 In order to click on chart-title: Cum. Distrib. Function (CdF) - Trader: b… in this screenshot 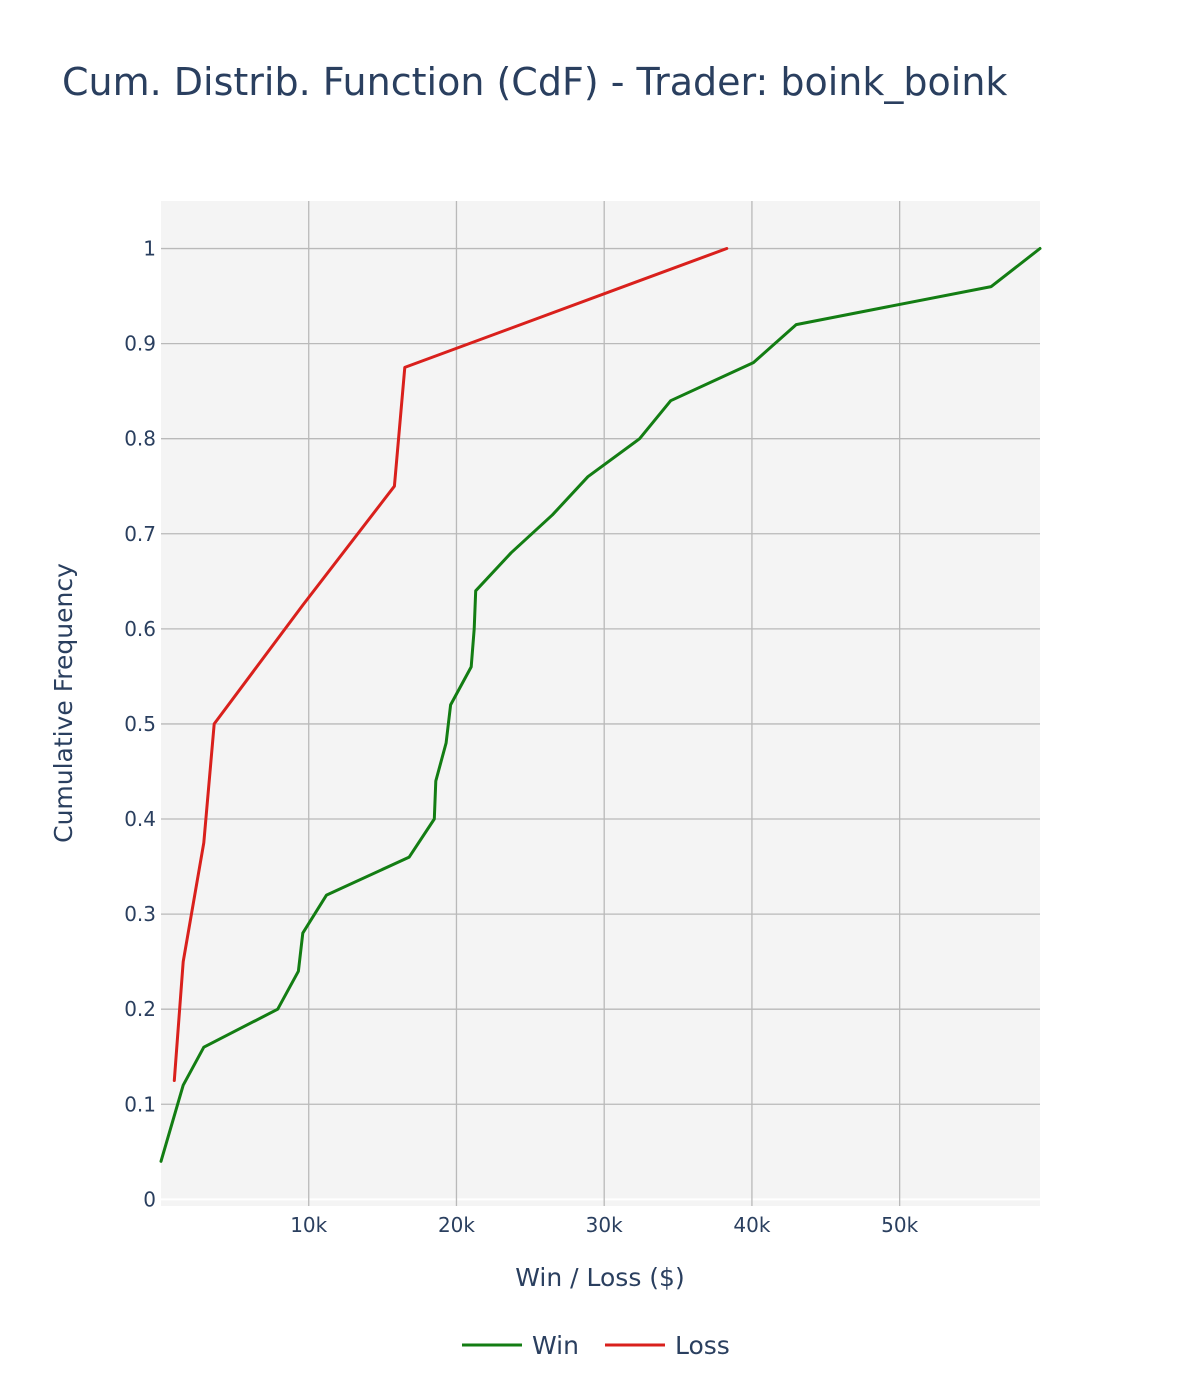, I will do `click(535, 82)`.